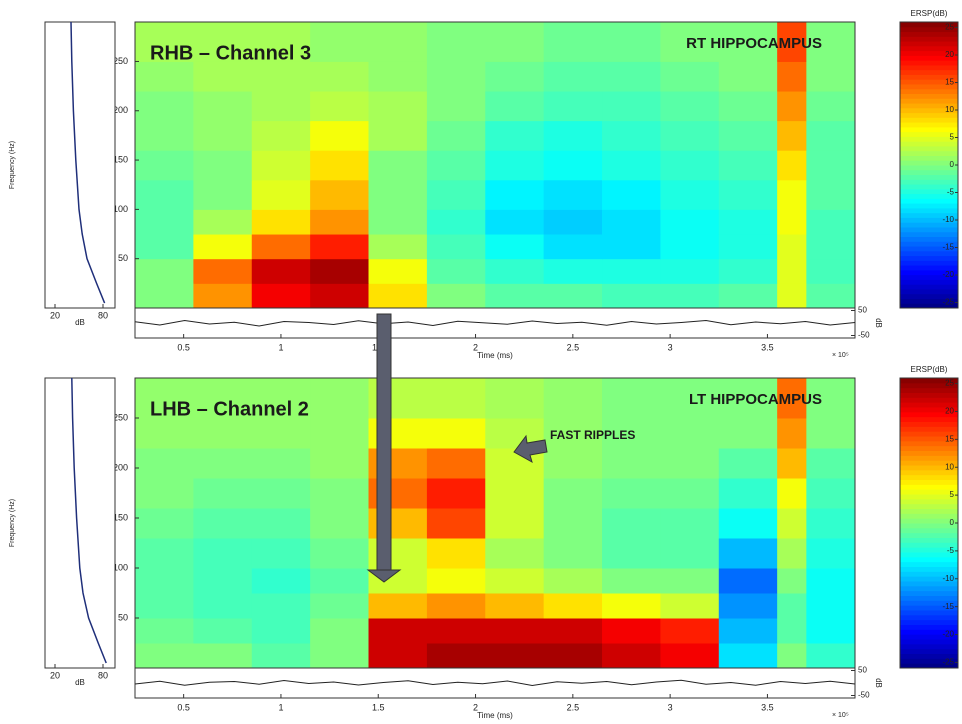 The height and width of the screenshot is (724, 962). I want to click on x-tick-label: 2, so click(475, 347).